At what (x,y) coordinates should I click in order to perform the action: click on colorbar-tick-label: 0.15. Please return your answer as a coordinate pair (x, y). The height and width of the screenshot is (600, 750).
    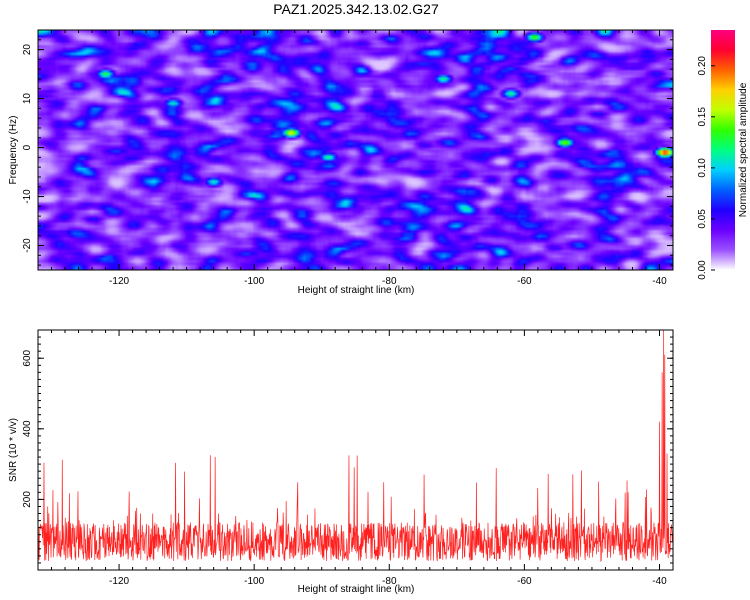
    Looking at the image, I should click on (702, 117).